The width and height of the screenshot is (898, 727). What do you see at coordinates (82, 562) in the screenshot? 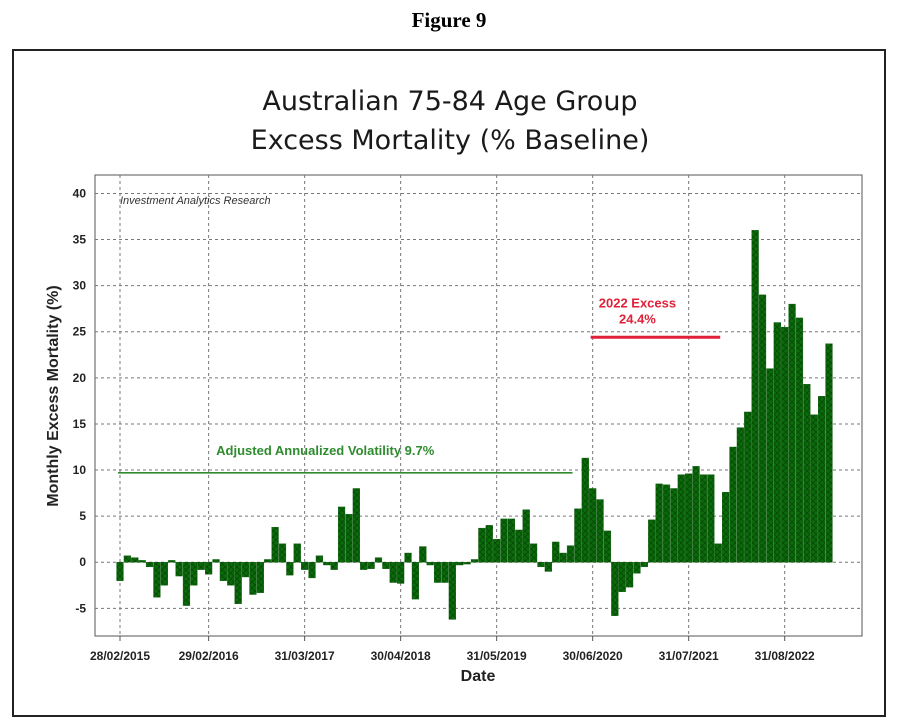
I see `y-tick-label: 0` at bounding box center [82, 562].